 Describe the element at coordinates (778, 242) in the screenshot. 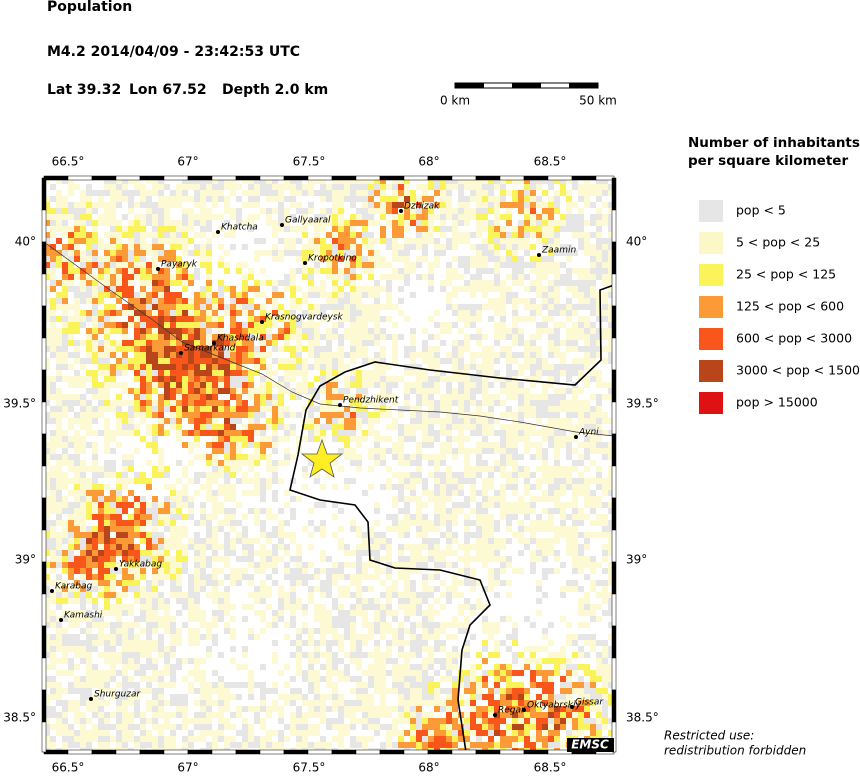

I see `legend-label: 5 < pop < 25` at that location.